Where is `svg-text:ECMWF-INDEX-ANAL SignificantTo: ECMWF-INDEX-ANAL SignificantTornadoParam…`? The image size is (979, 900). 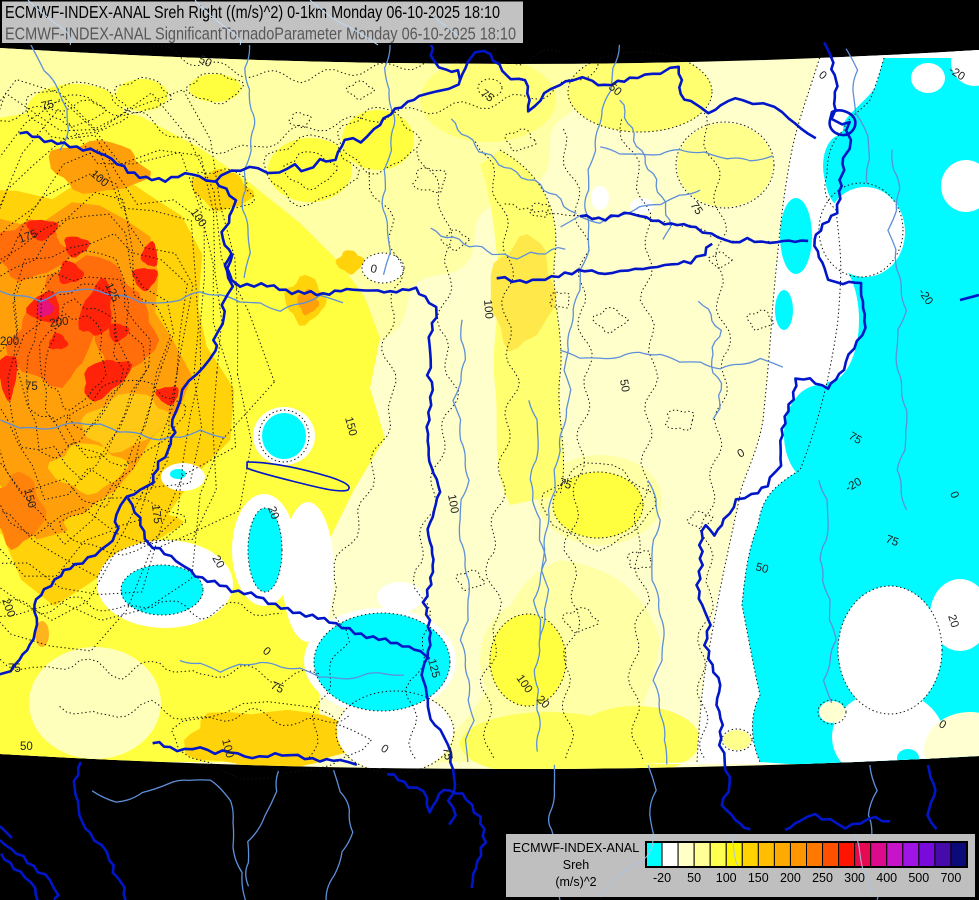 svg-text:ECMWF-INDEX-ANAL SignificantTo: ECMWF-INDEX-ANAL SignificantTornadoParam… is located at coordinates (260, 34).